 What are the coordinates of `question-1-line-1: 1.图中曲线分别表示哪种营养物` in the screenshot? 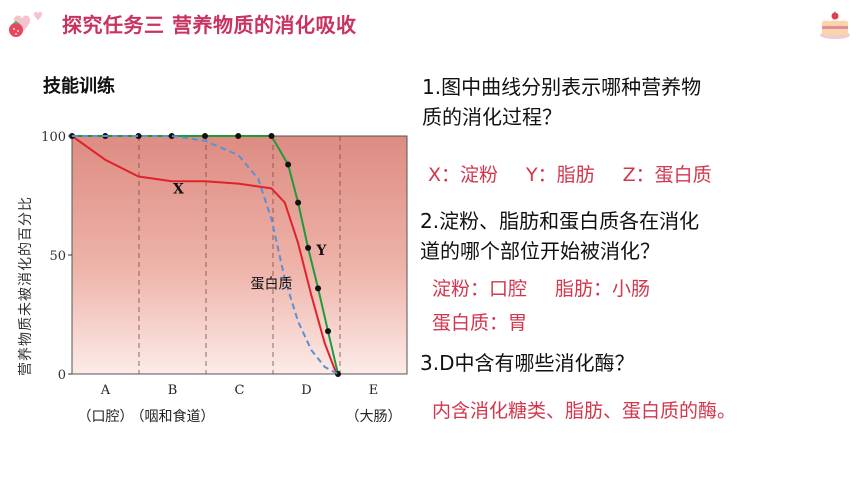 It's located at (562, 87).